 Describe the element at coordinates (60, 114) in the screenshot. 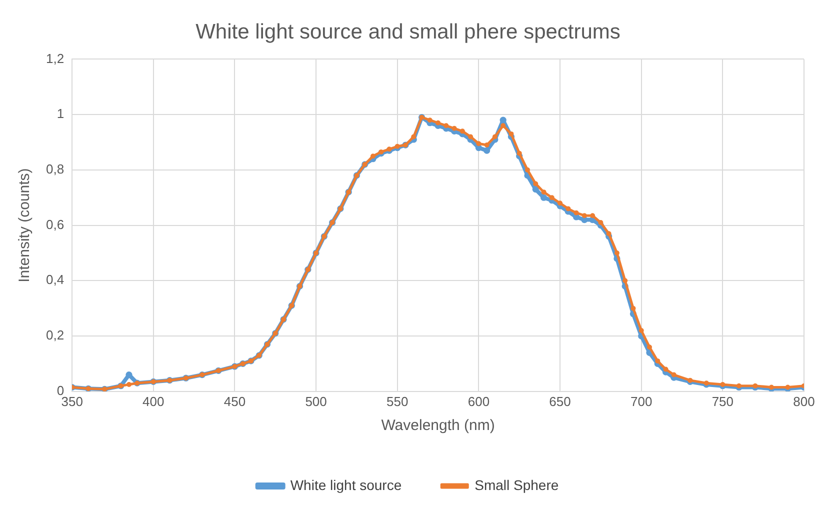

I see `y-tick-label: 1` at that location.